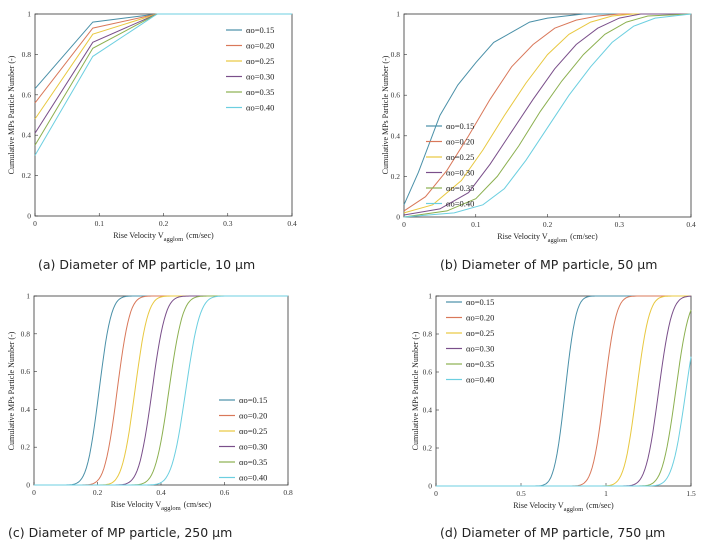 The height and width of the screenshot is (551, 711). Describe the element at coordinates (147, 264) in the screenshot. I see `chart-a-caption: (a) Diameter of MP particle, 10 μm` at that location.